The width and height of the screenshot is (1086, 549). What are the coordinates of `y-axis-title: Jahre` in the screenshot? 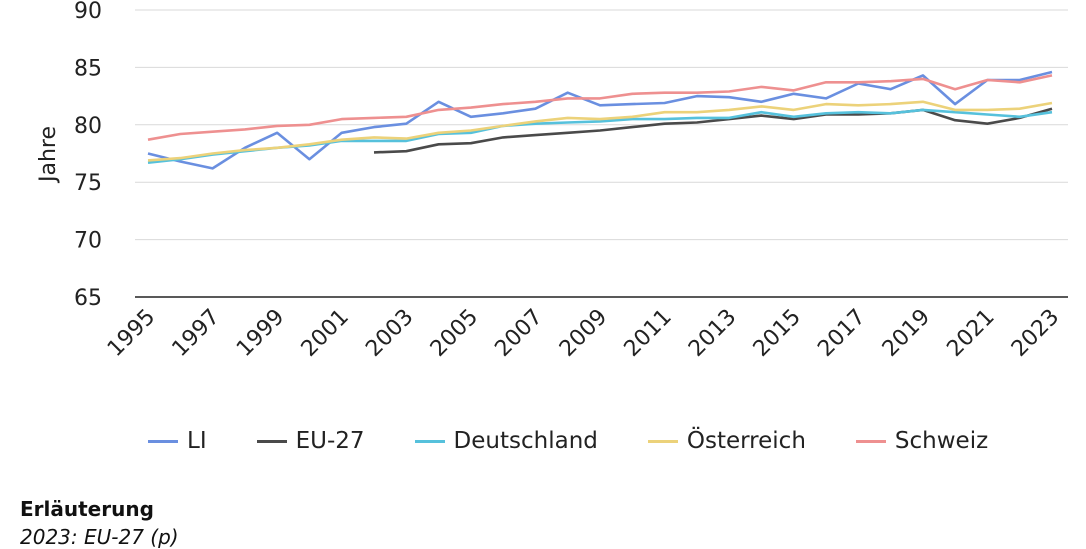 It's located at (48, 155).